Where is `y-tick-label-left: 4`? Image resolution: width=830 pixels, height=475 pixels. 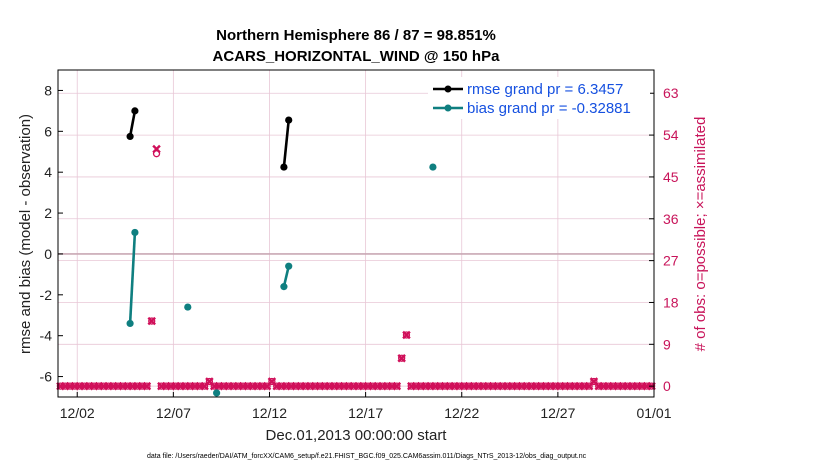
y-tick-label-left: 4 is located at coordinates (48, 172).